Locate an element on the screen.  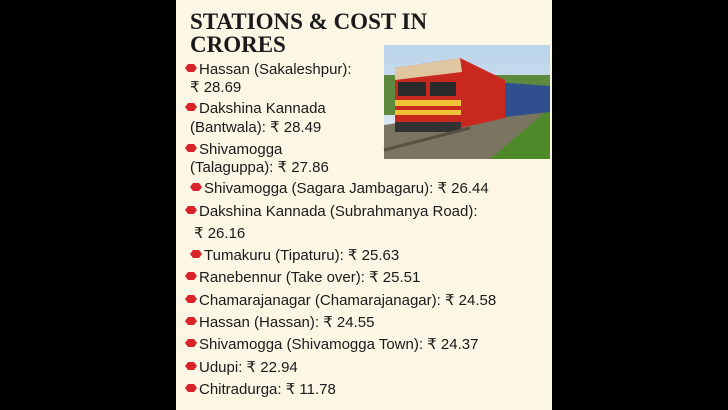
item-line: Udupi: ₹ 22.94 is located at coordinates (248, 367).